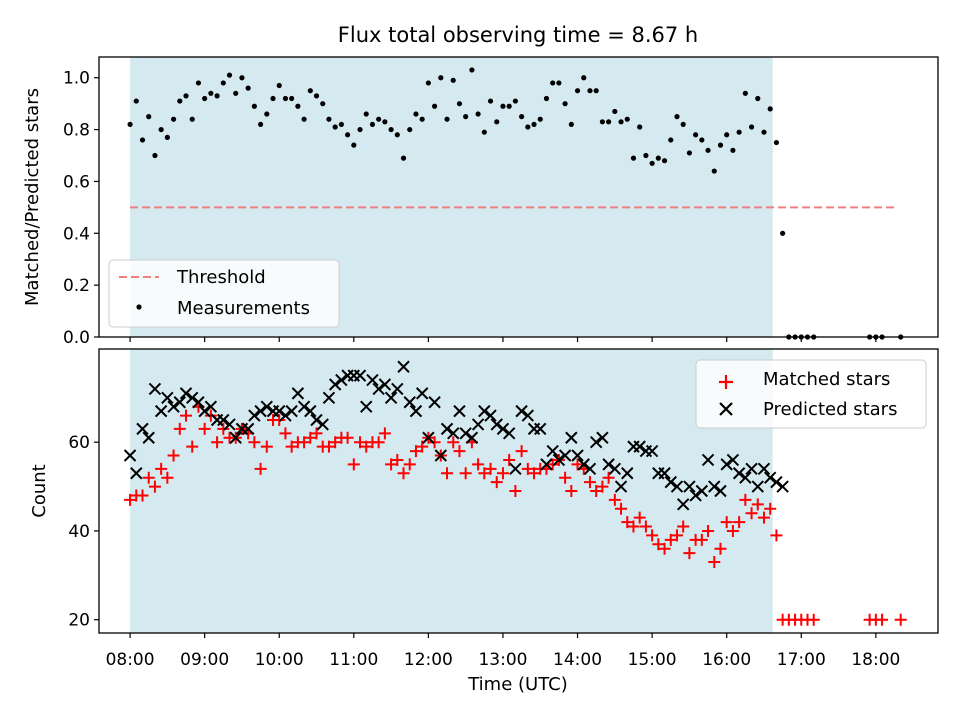 The width and height of the screenshot is (960, 720). What do you see at coordinates (76, 338) in the screenshot?
I see `ratio-y-tick-label: 0.0` at bounding box center [76, 338].